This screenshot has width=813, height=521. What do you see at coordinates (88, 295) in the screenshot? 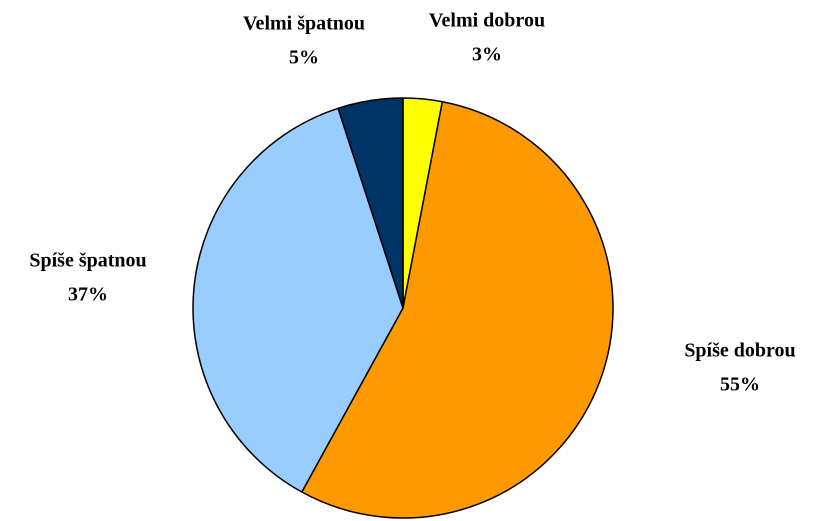
I see `slice-value-label: 37%` at bounding box center [88, 295].